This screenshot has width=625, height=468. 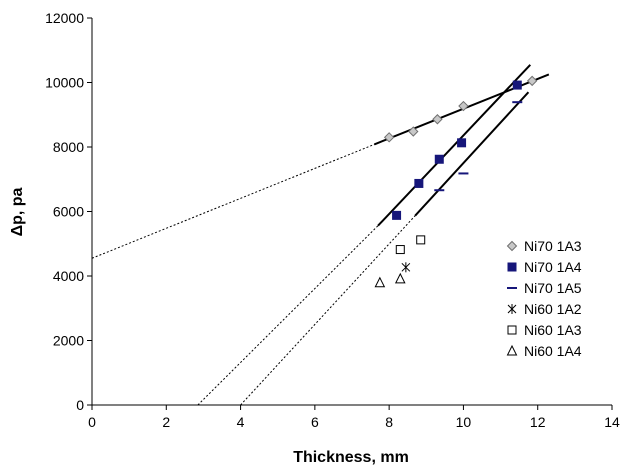 I want to click on legend-label: Ni60 1A3, so click(x=553, y=330).